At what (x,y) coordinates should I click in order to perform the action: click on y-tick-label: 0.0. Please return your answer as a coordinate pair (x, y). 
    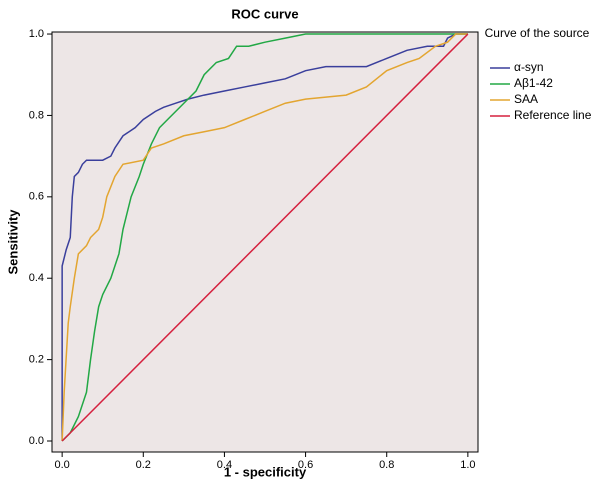
    Looking at the image, I should click on (36, 441).